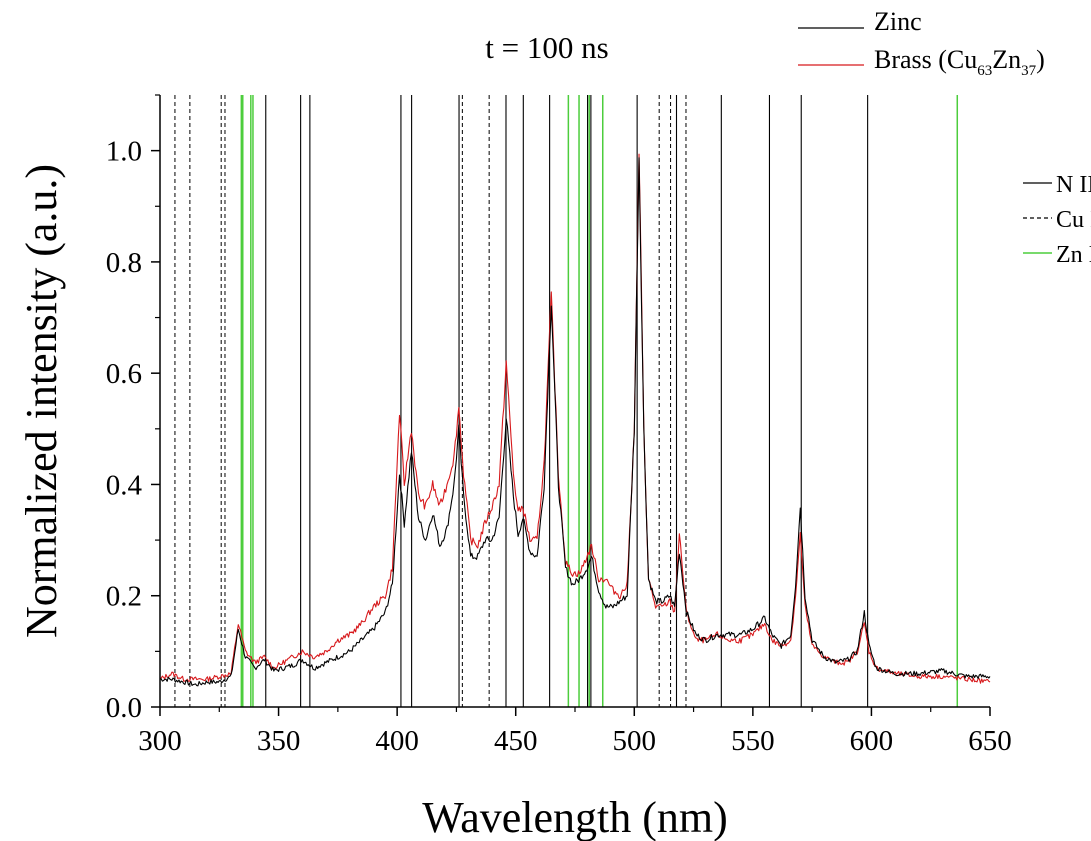 The height and width of the screenshot is (841, 1091). I want to click on x-tick-label-300: 300, so click(160, 741).